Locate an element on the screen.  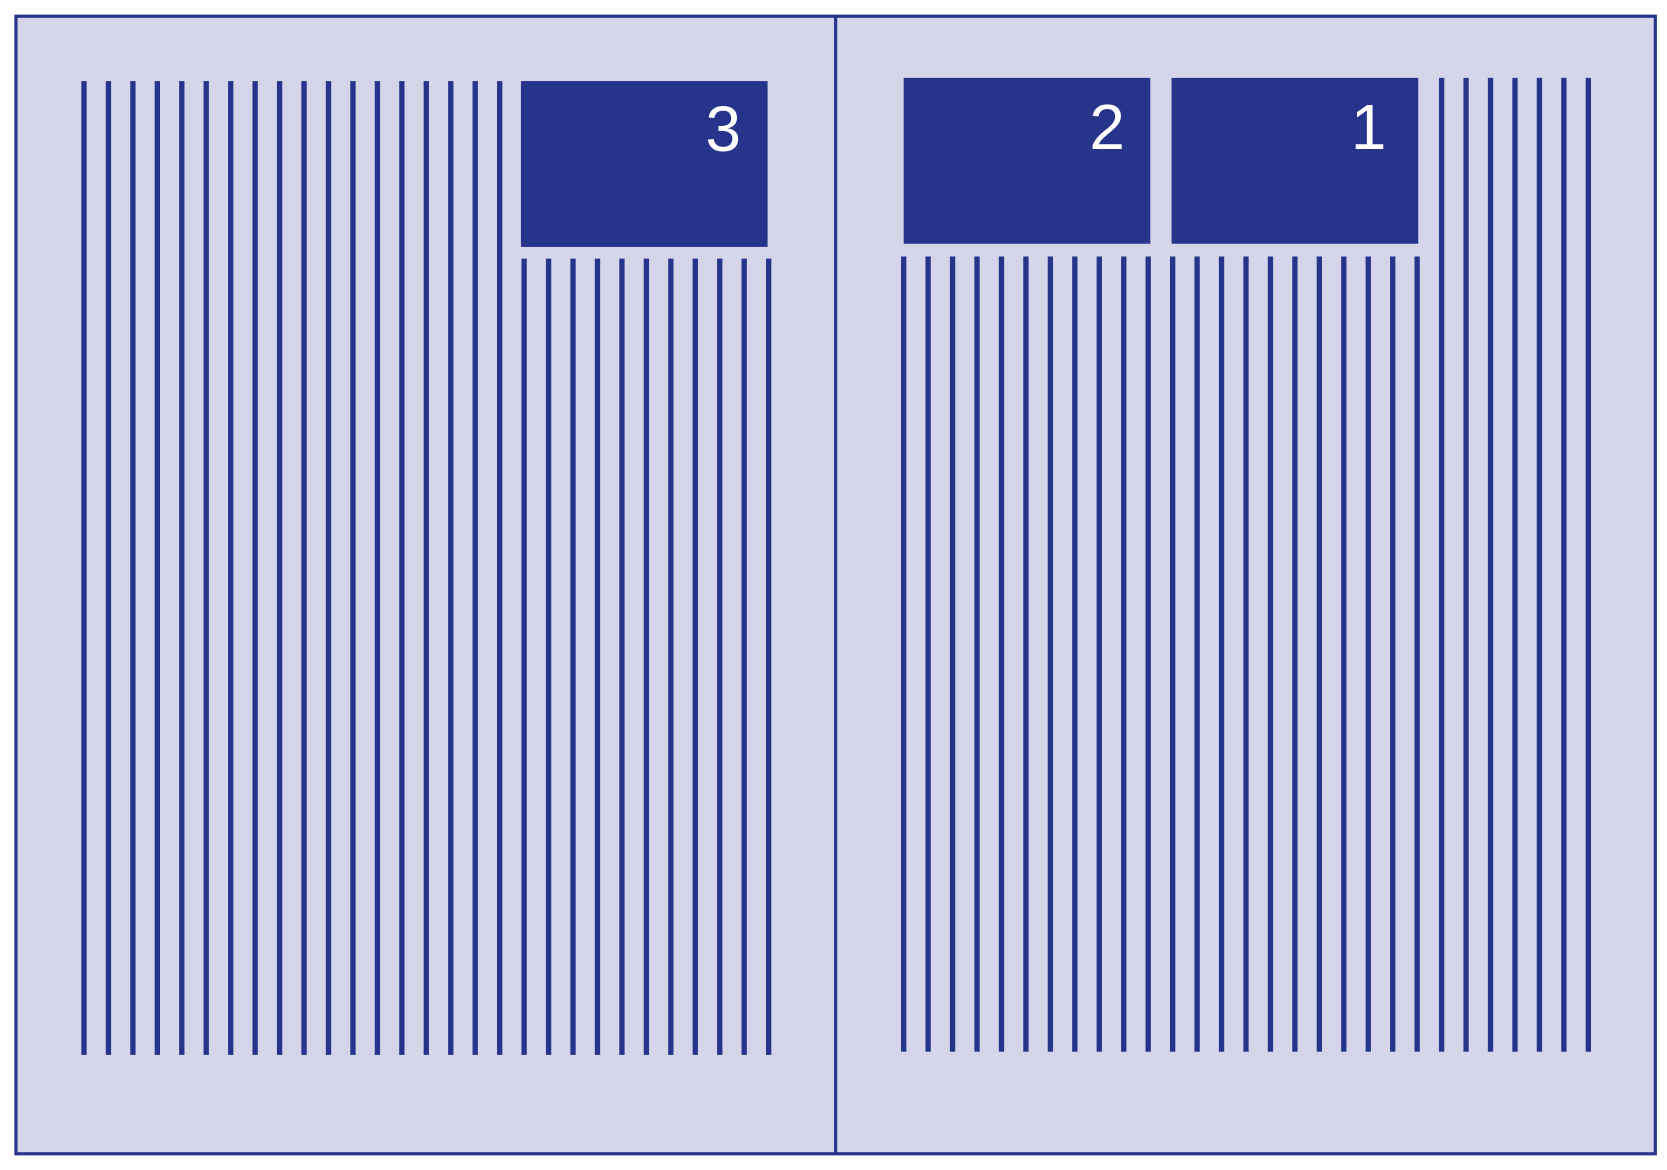
panel-1-box is located at coordinates (1295, 160).